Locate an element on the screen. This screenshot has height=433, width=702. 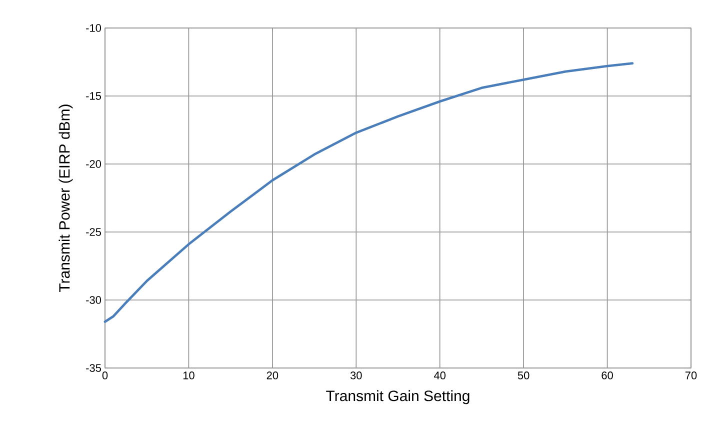
x-tick-label: 20 is located at coordinates (272, 376).